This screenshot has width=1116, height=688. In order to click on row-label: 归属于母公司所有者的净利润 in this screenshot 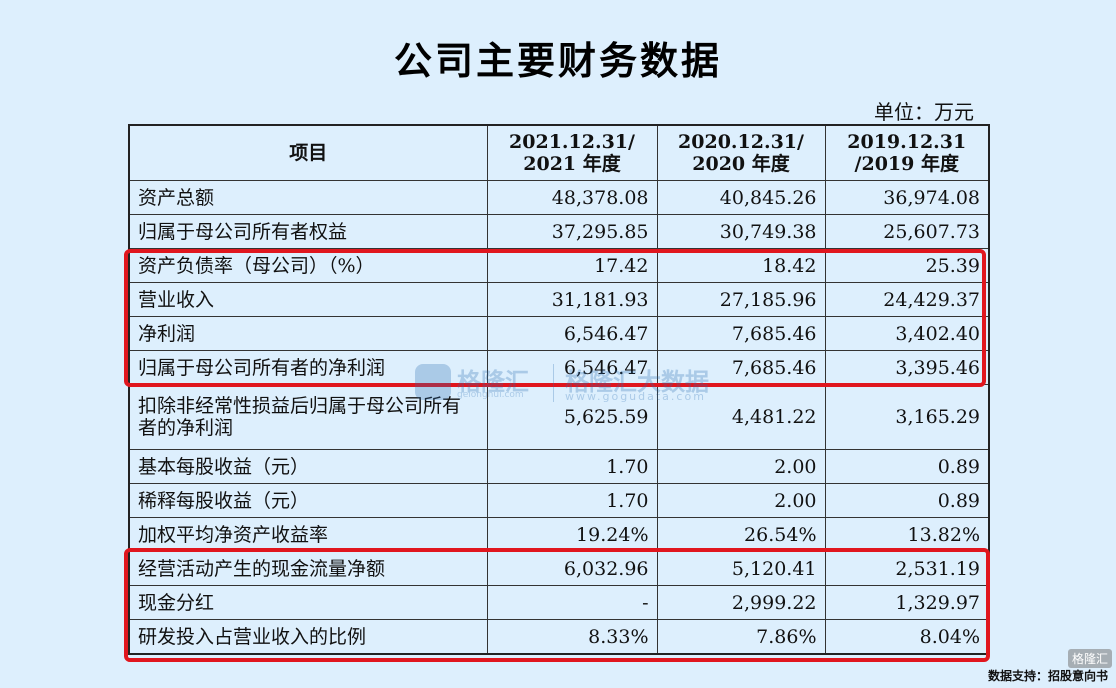, I will do `click(308, 367)`.